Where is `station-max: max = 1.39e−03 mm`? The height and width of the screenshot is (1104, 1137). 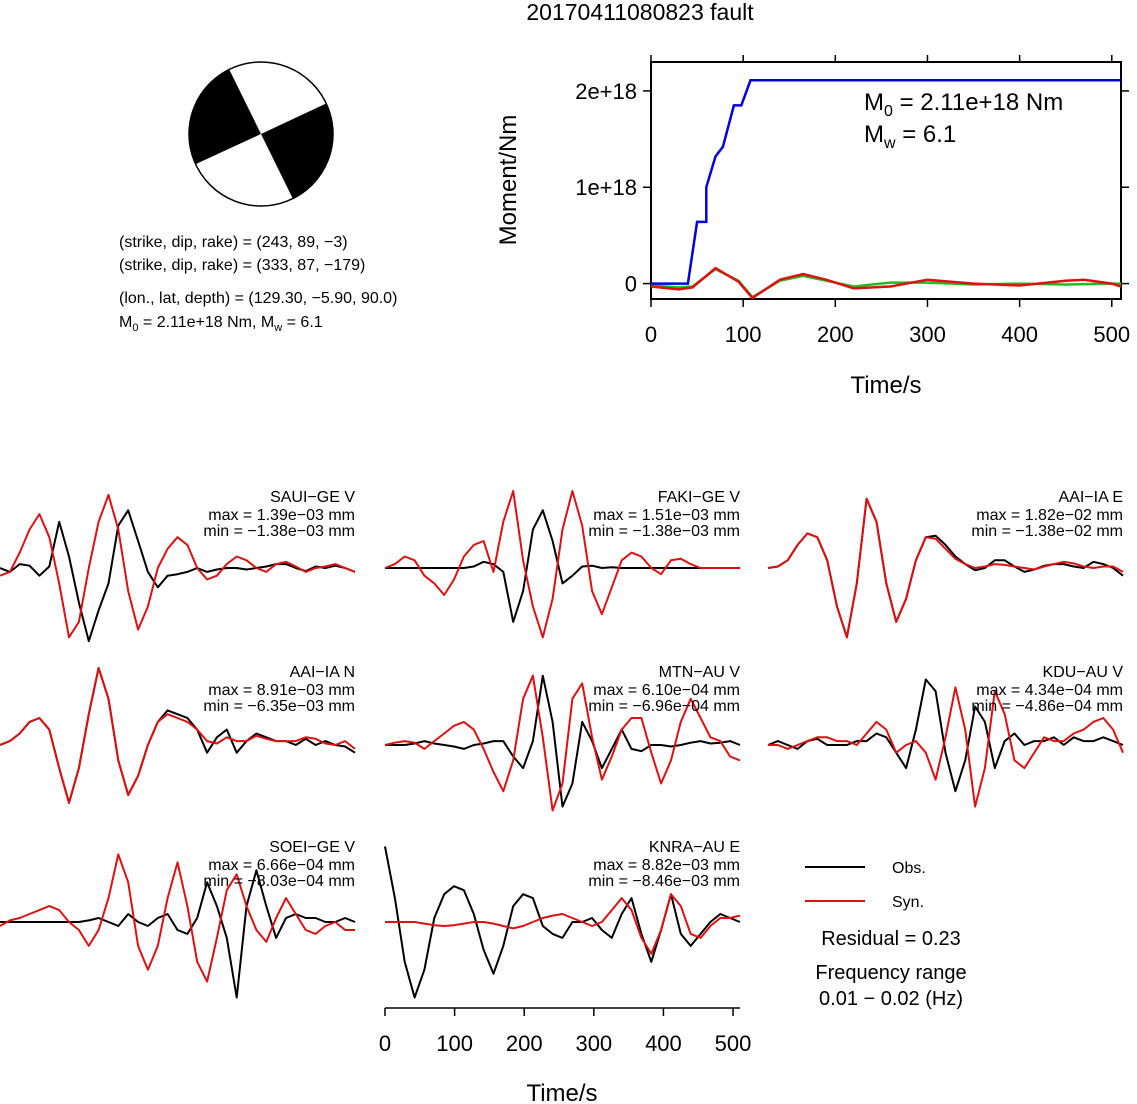
station-max: max = 1.39e−03 mm is located at coordinates (281, 515).